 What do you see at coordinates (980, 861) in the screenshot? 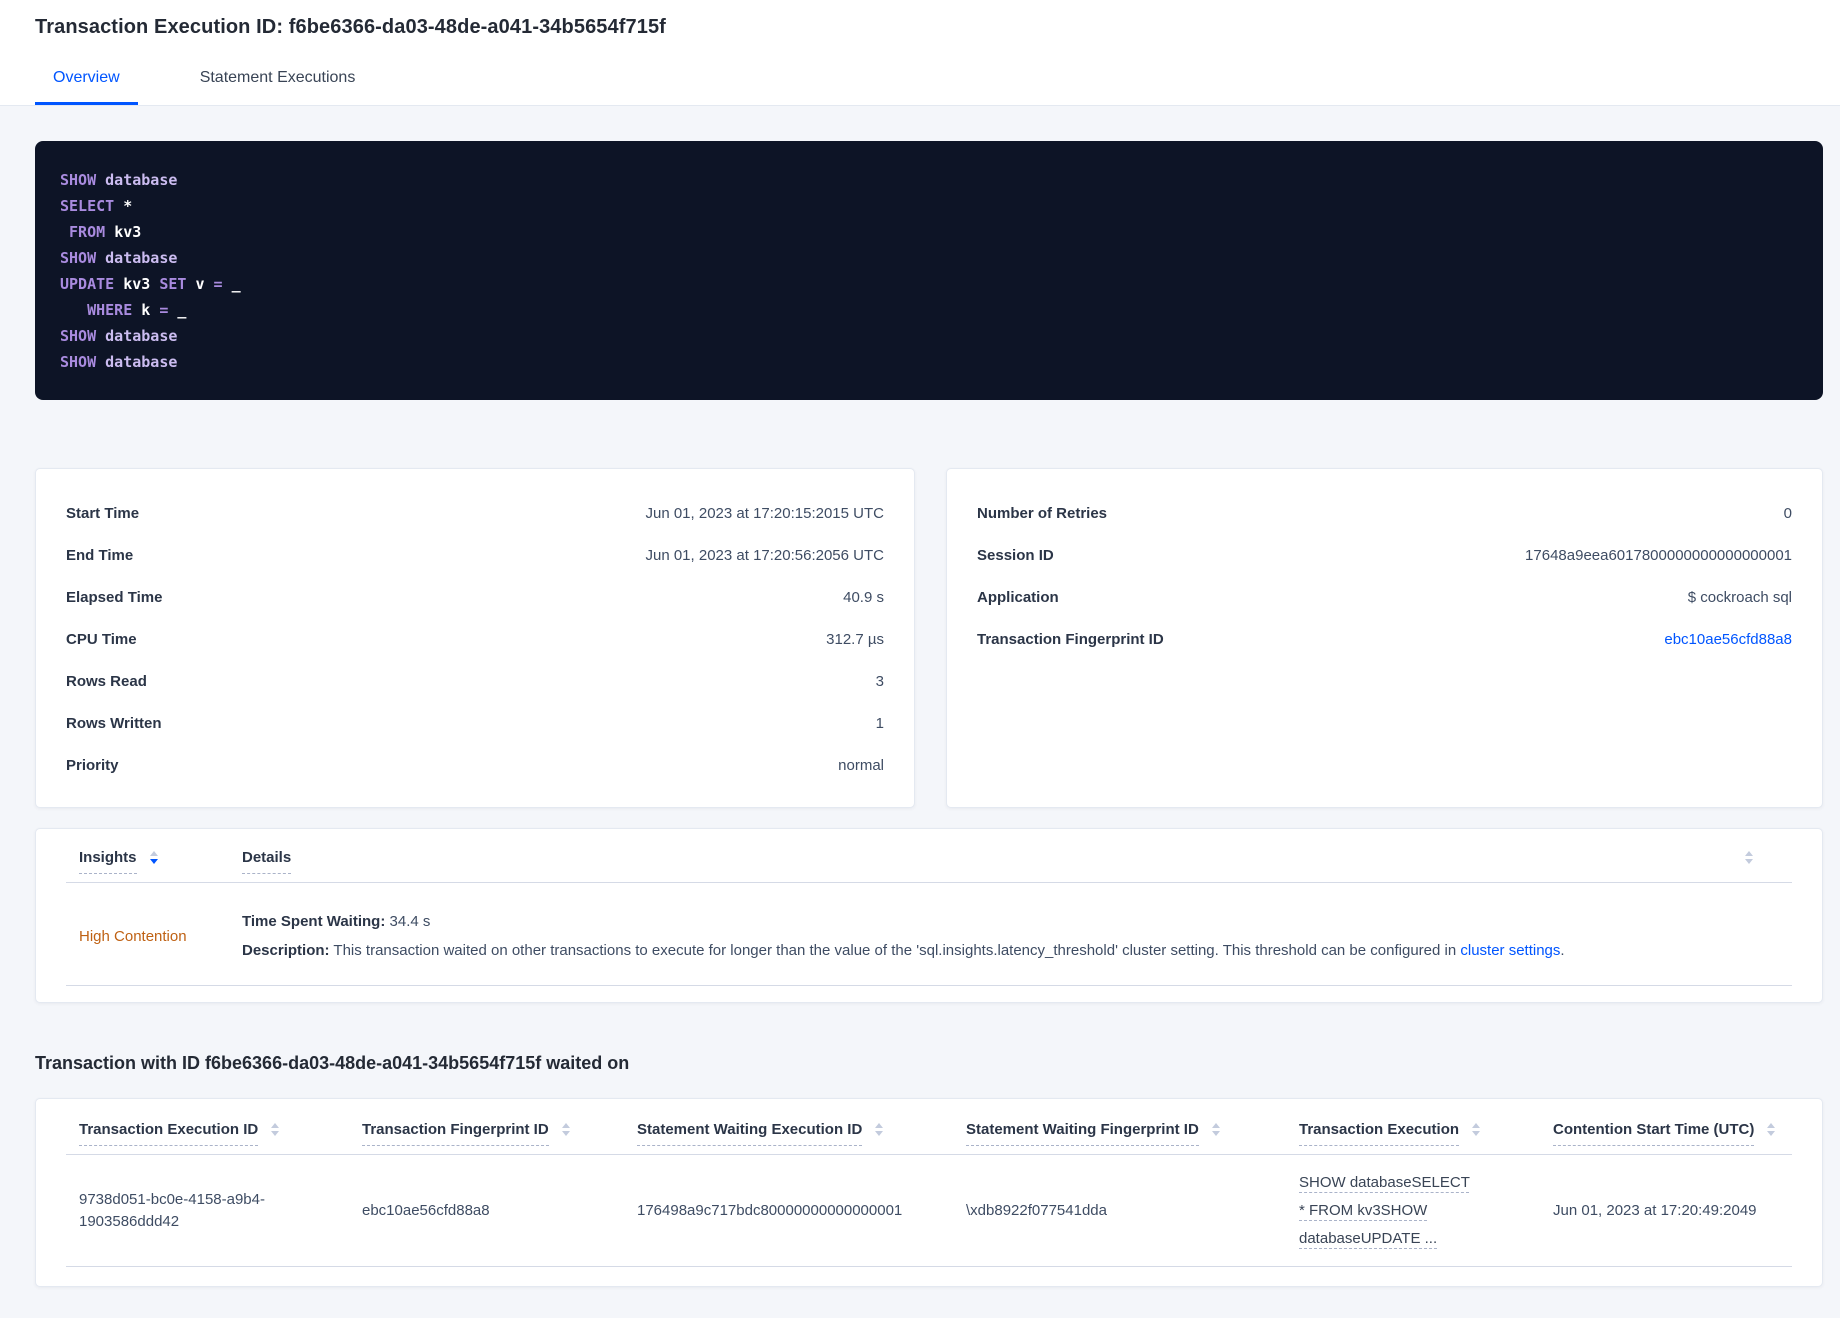
I see `details-column-header: Details` at bounding box center [980, 861].